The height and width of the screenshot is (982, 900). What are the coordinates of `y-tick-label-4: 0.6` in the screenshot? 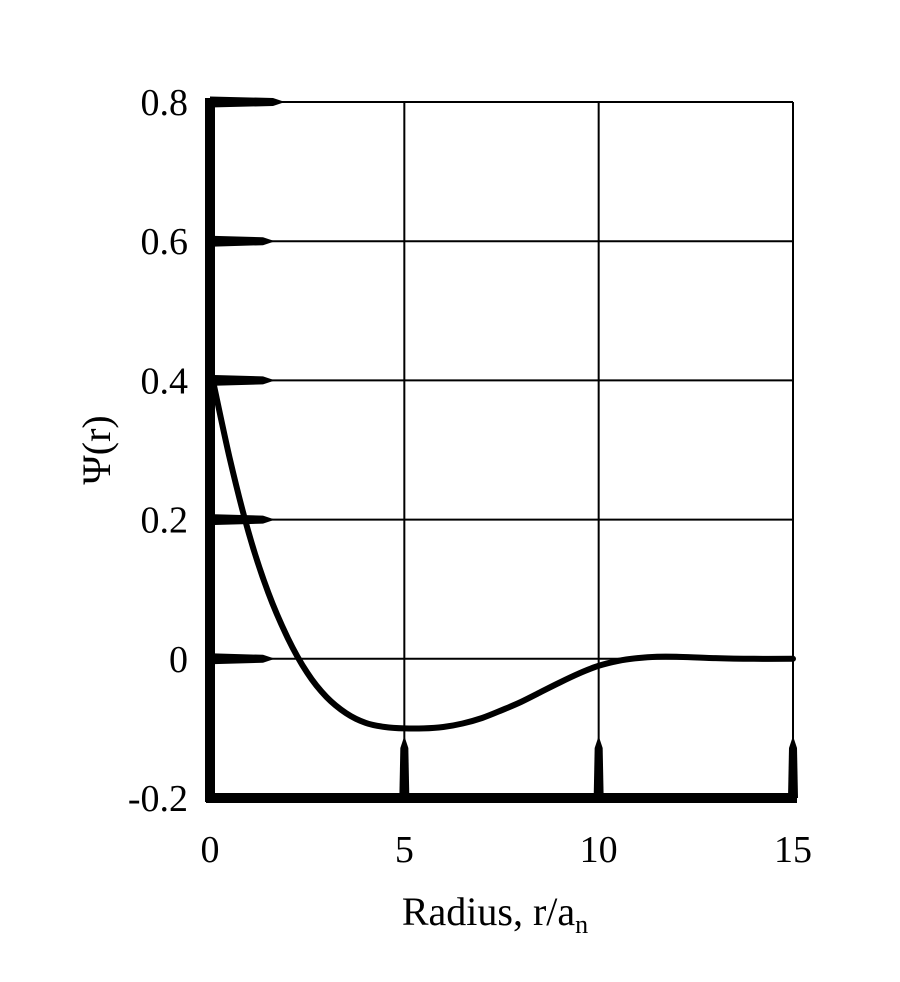 It's located at (165, 242).